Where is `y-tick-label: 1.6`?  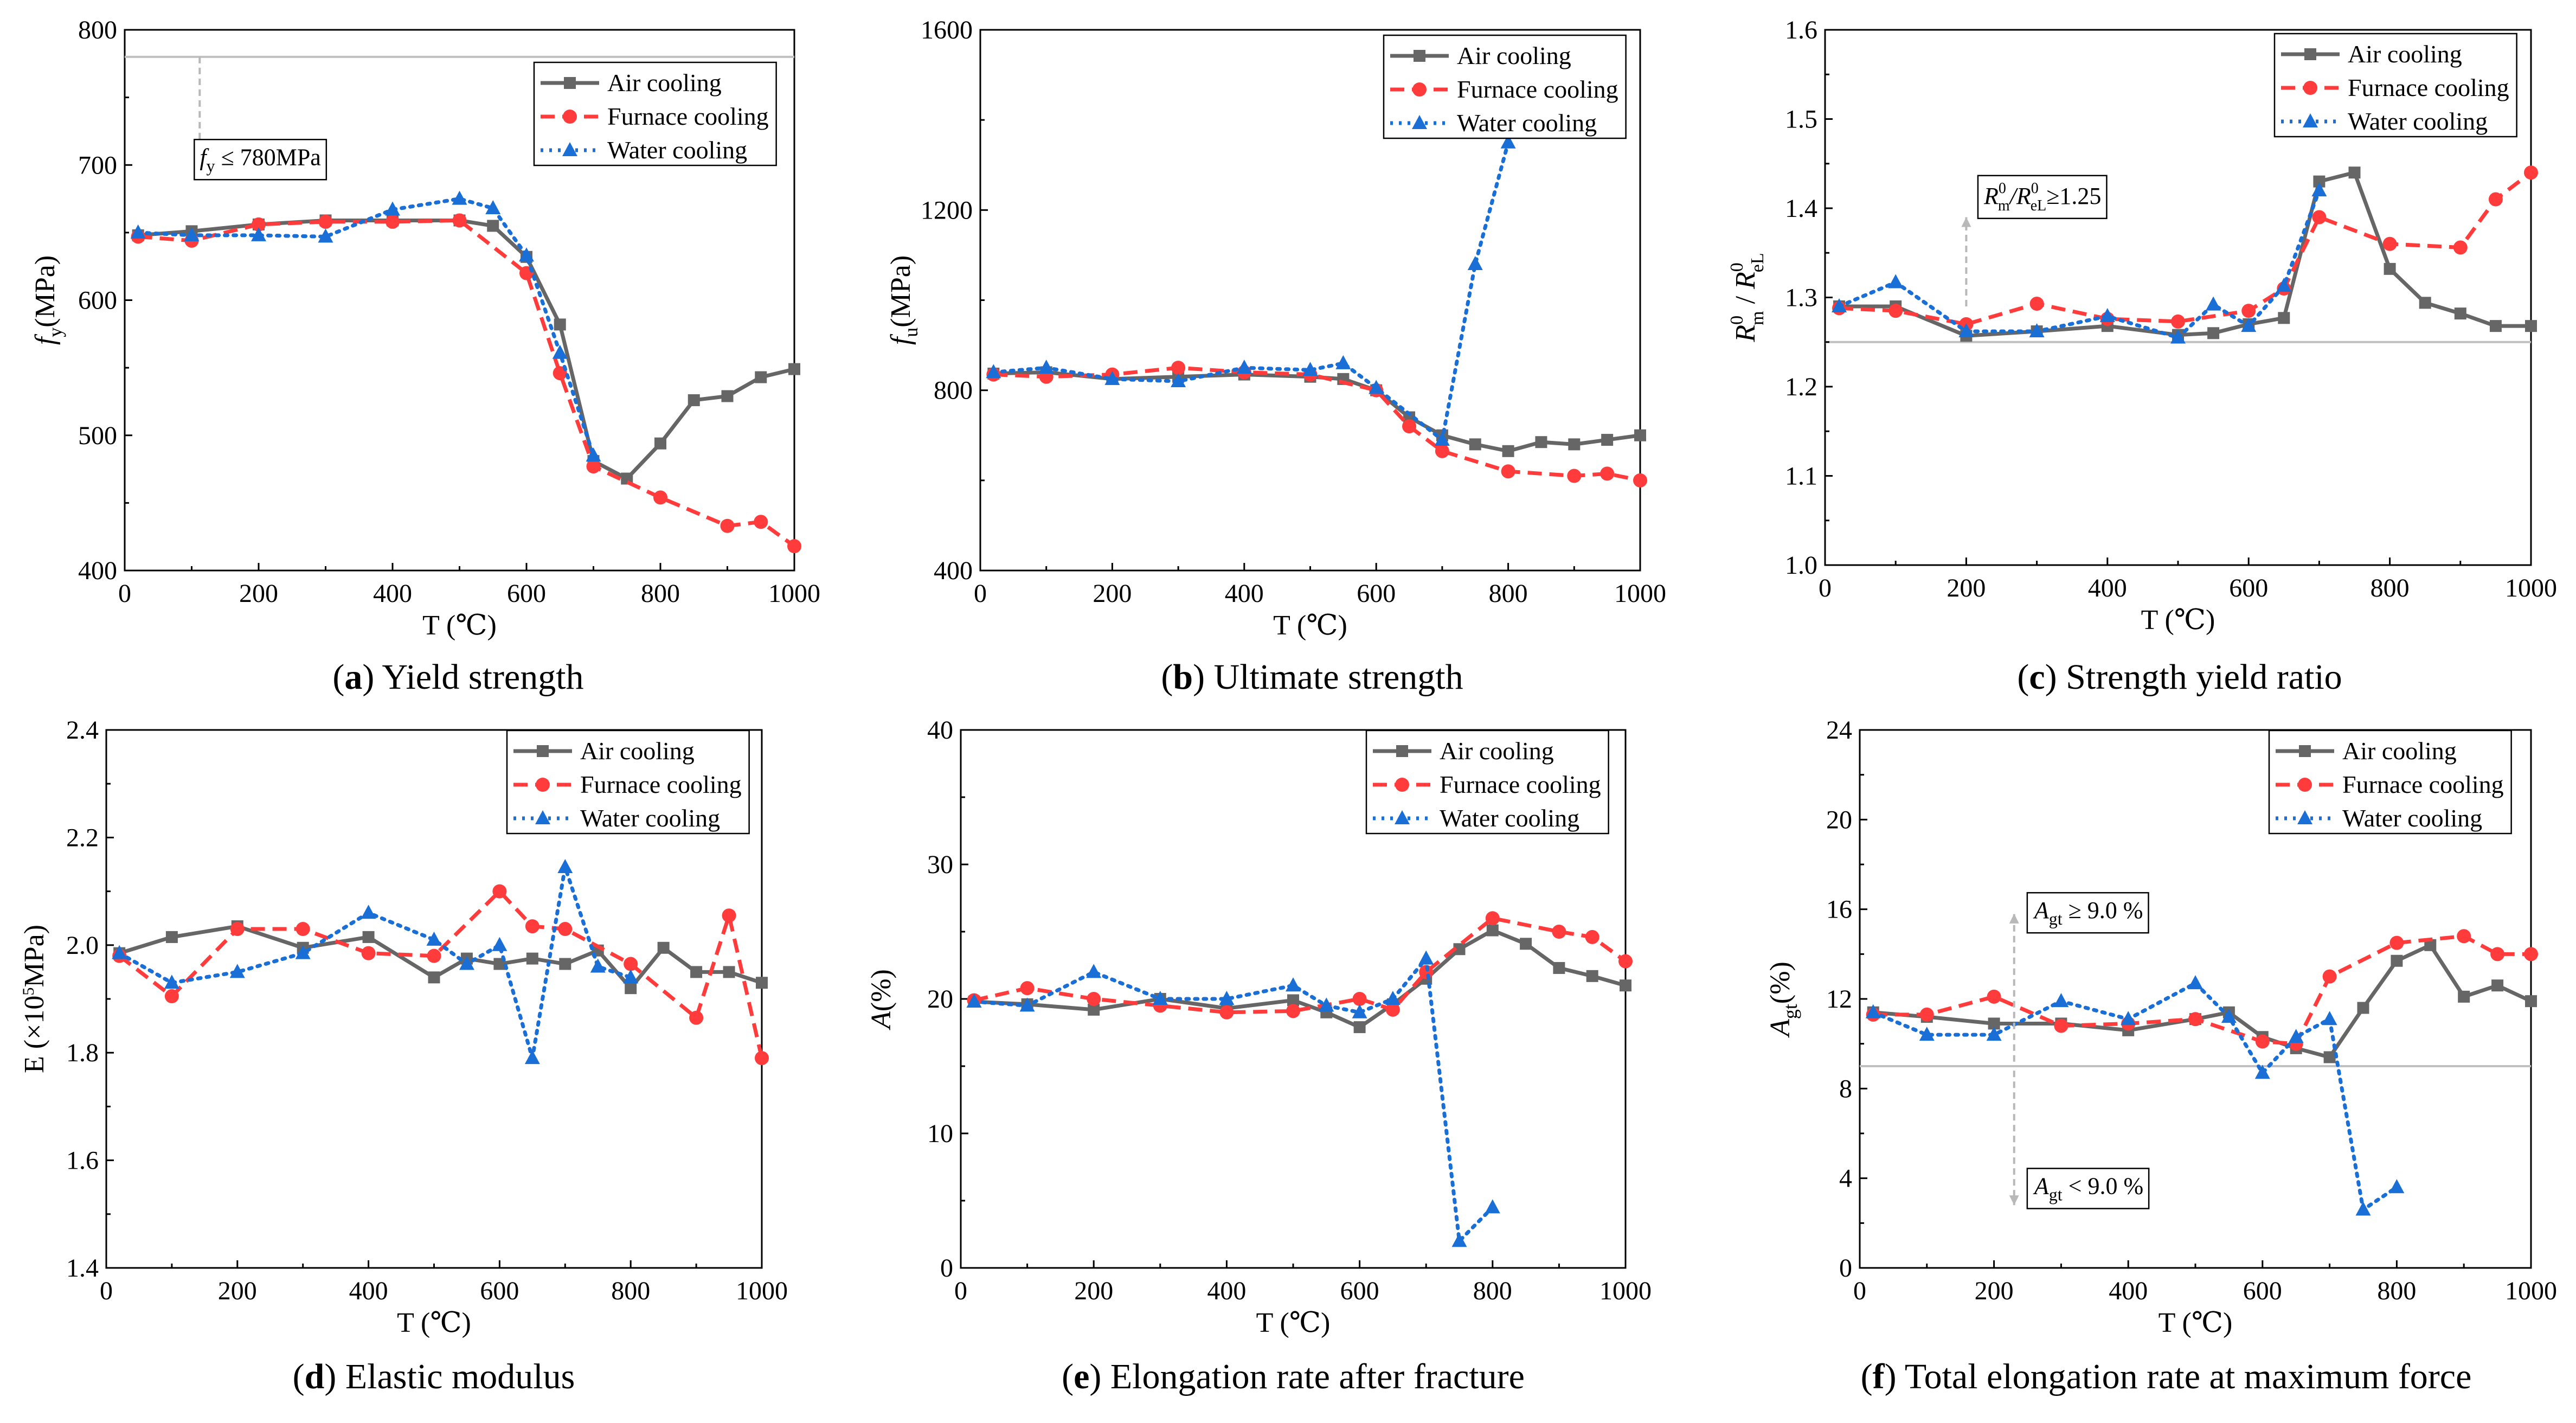
y-tick-label: 1.6 is located at coordinates (1801, 30).